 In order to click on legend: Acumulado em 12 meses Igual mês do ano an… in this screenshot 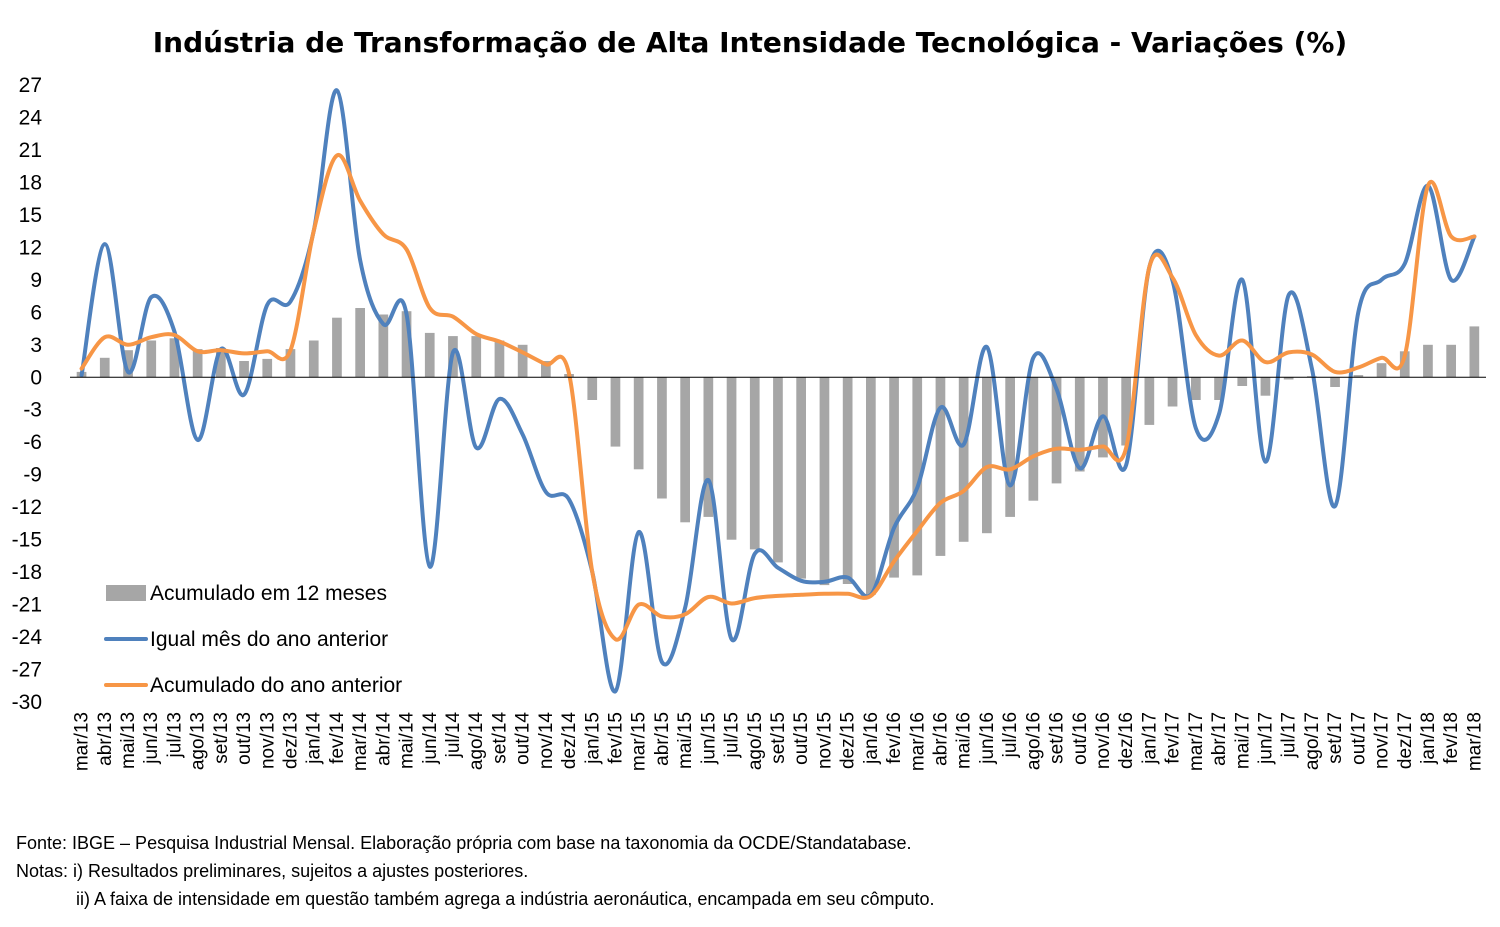, I will do `click(253, 639)`.